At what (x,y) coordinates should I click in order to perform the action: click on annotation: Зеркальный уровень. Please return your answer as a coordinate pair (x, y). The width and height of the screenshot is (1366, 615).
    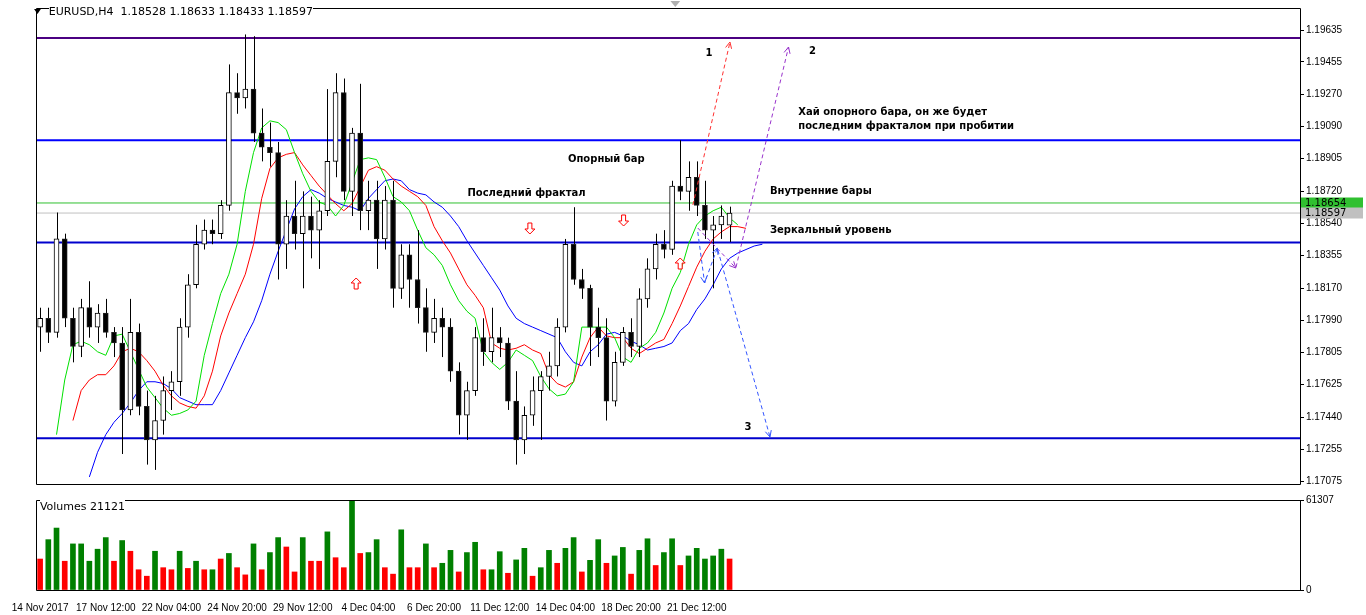
    Looking at the image, I should click on (830, 230).